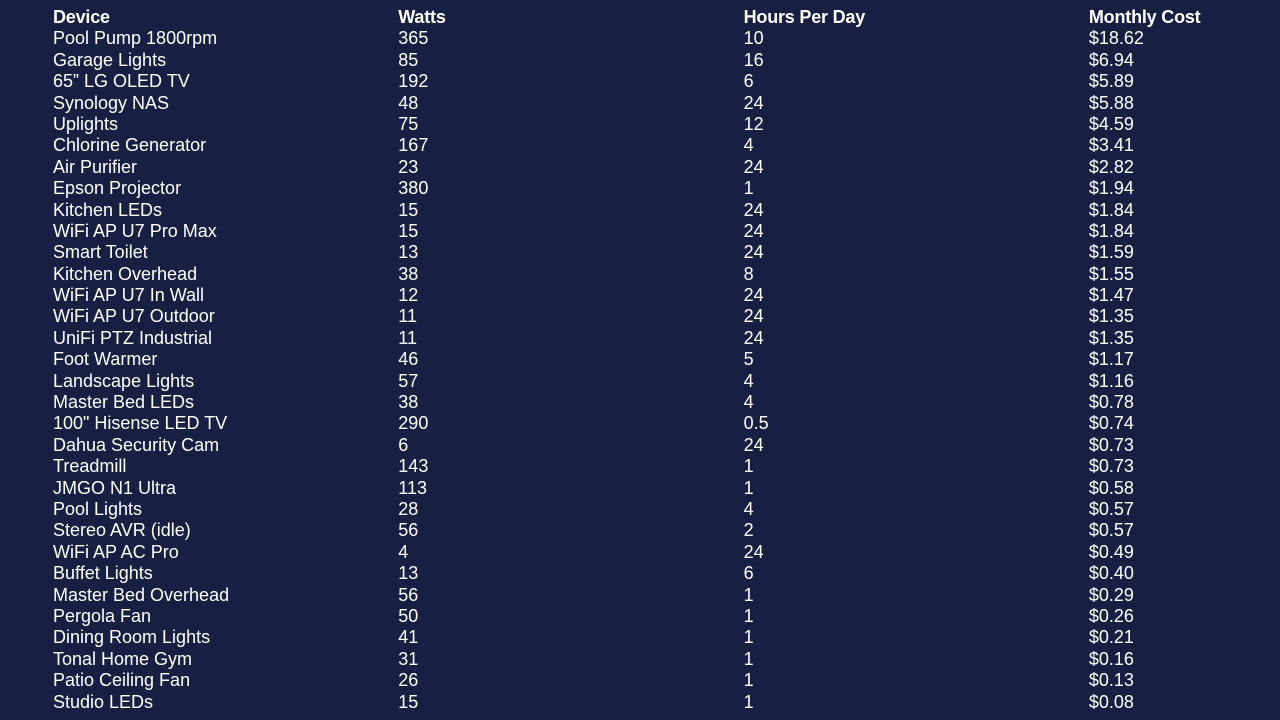 The image size is (1280, 720). I want to click on table-row: Air Purifier 23 24 $2.82, so click(666, 167).